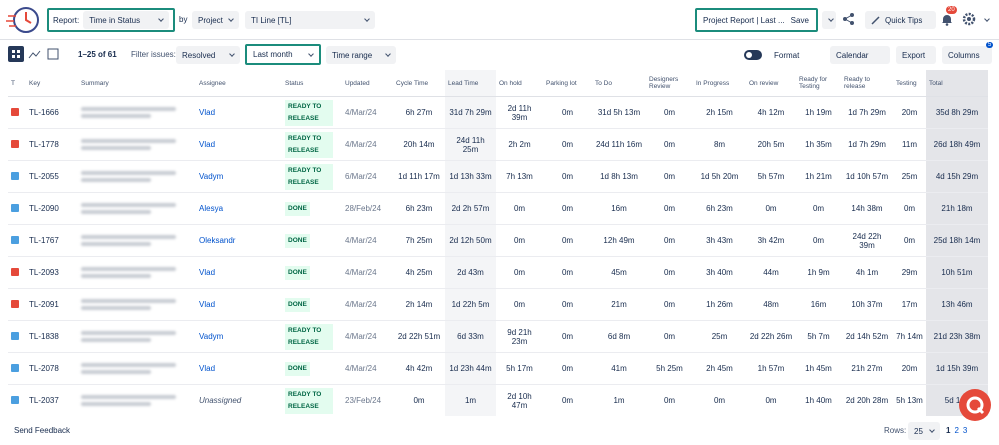  What do you see at coordinates (719, 83) in the screenshot?
I see `column-header: In Progress` at bounding box center [719, 83].